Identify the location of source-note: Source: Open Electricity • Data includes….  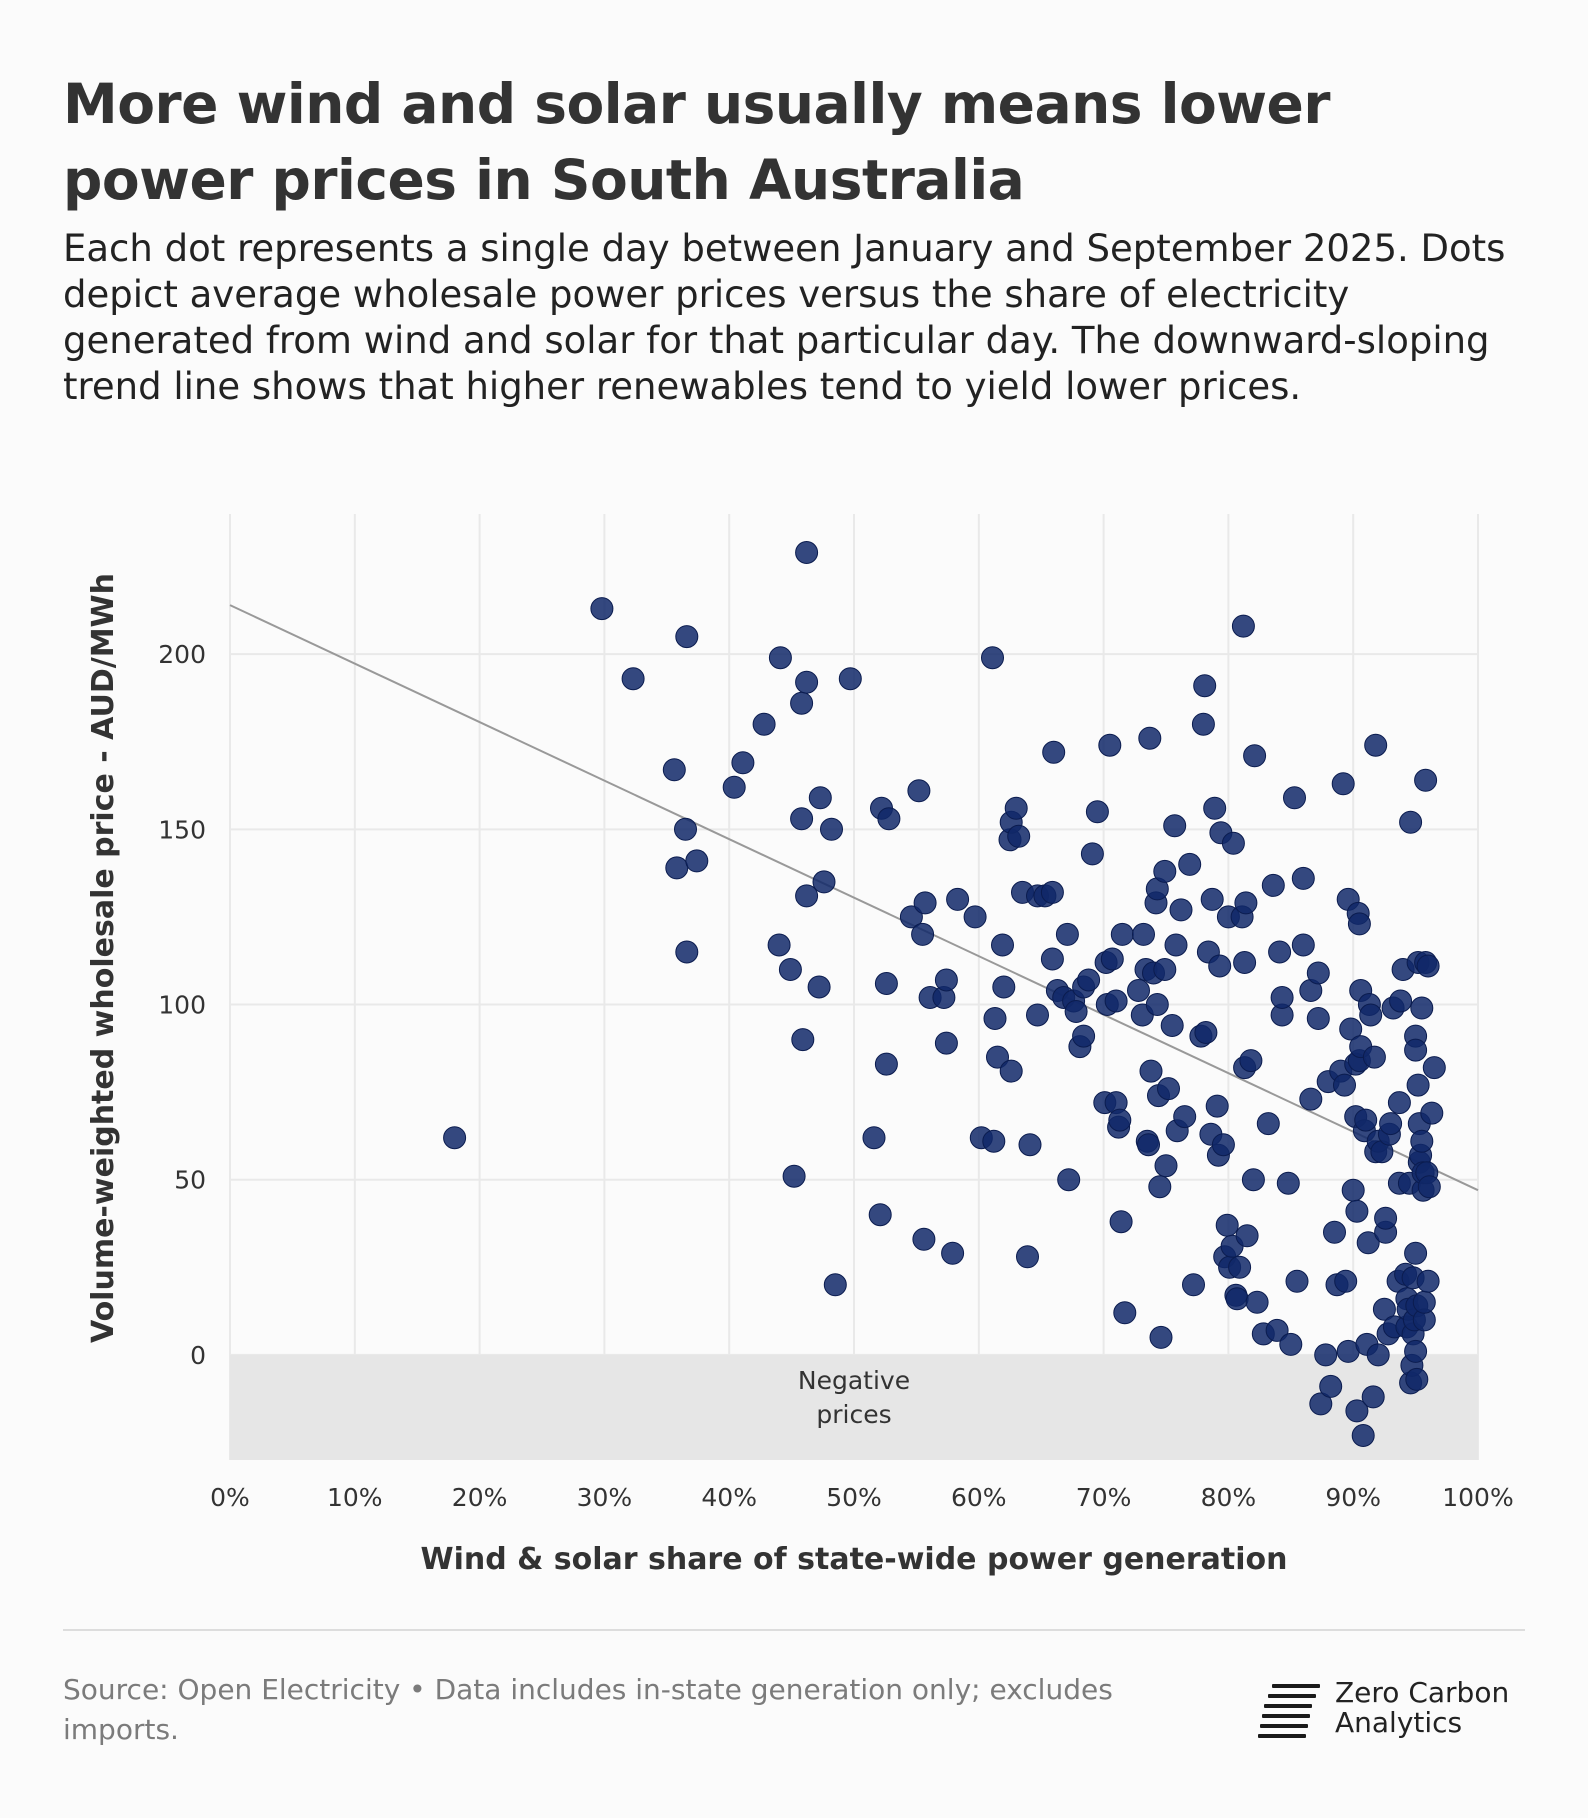
(588, 1709).